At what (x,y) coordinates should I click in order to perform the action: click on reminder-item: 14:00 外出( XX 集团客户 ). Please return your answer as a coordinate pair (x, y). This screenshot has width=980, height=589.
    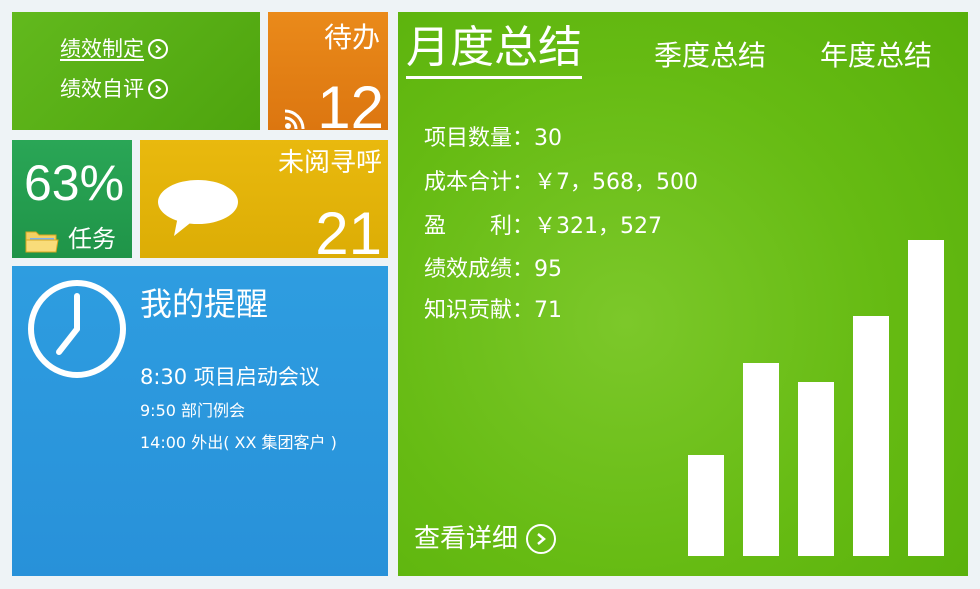
    Looking at the image, I should click on (238, 442).